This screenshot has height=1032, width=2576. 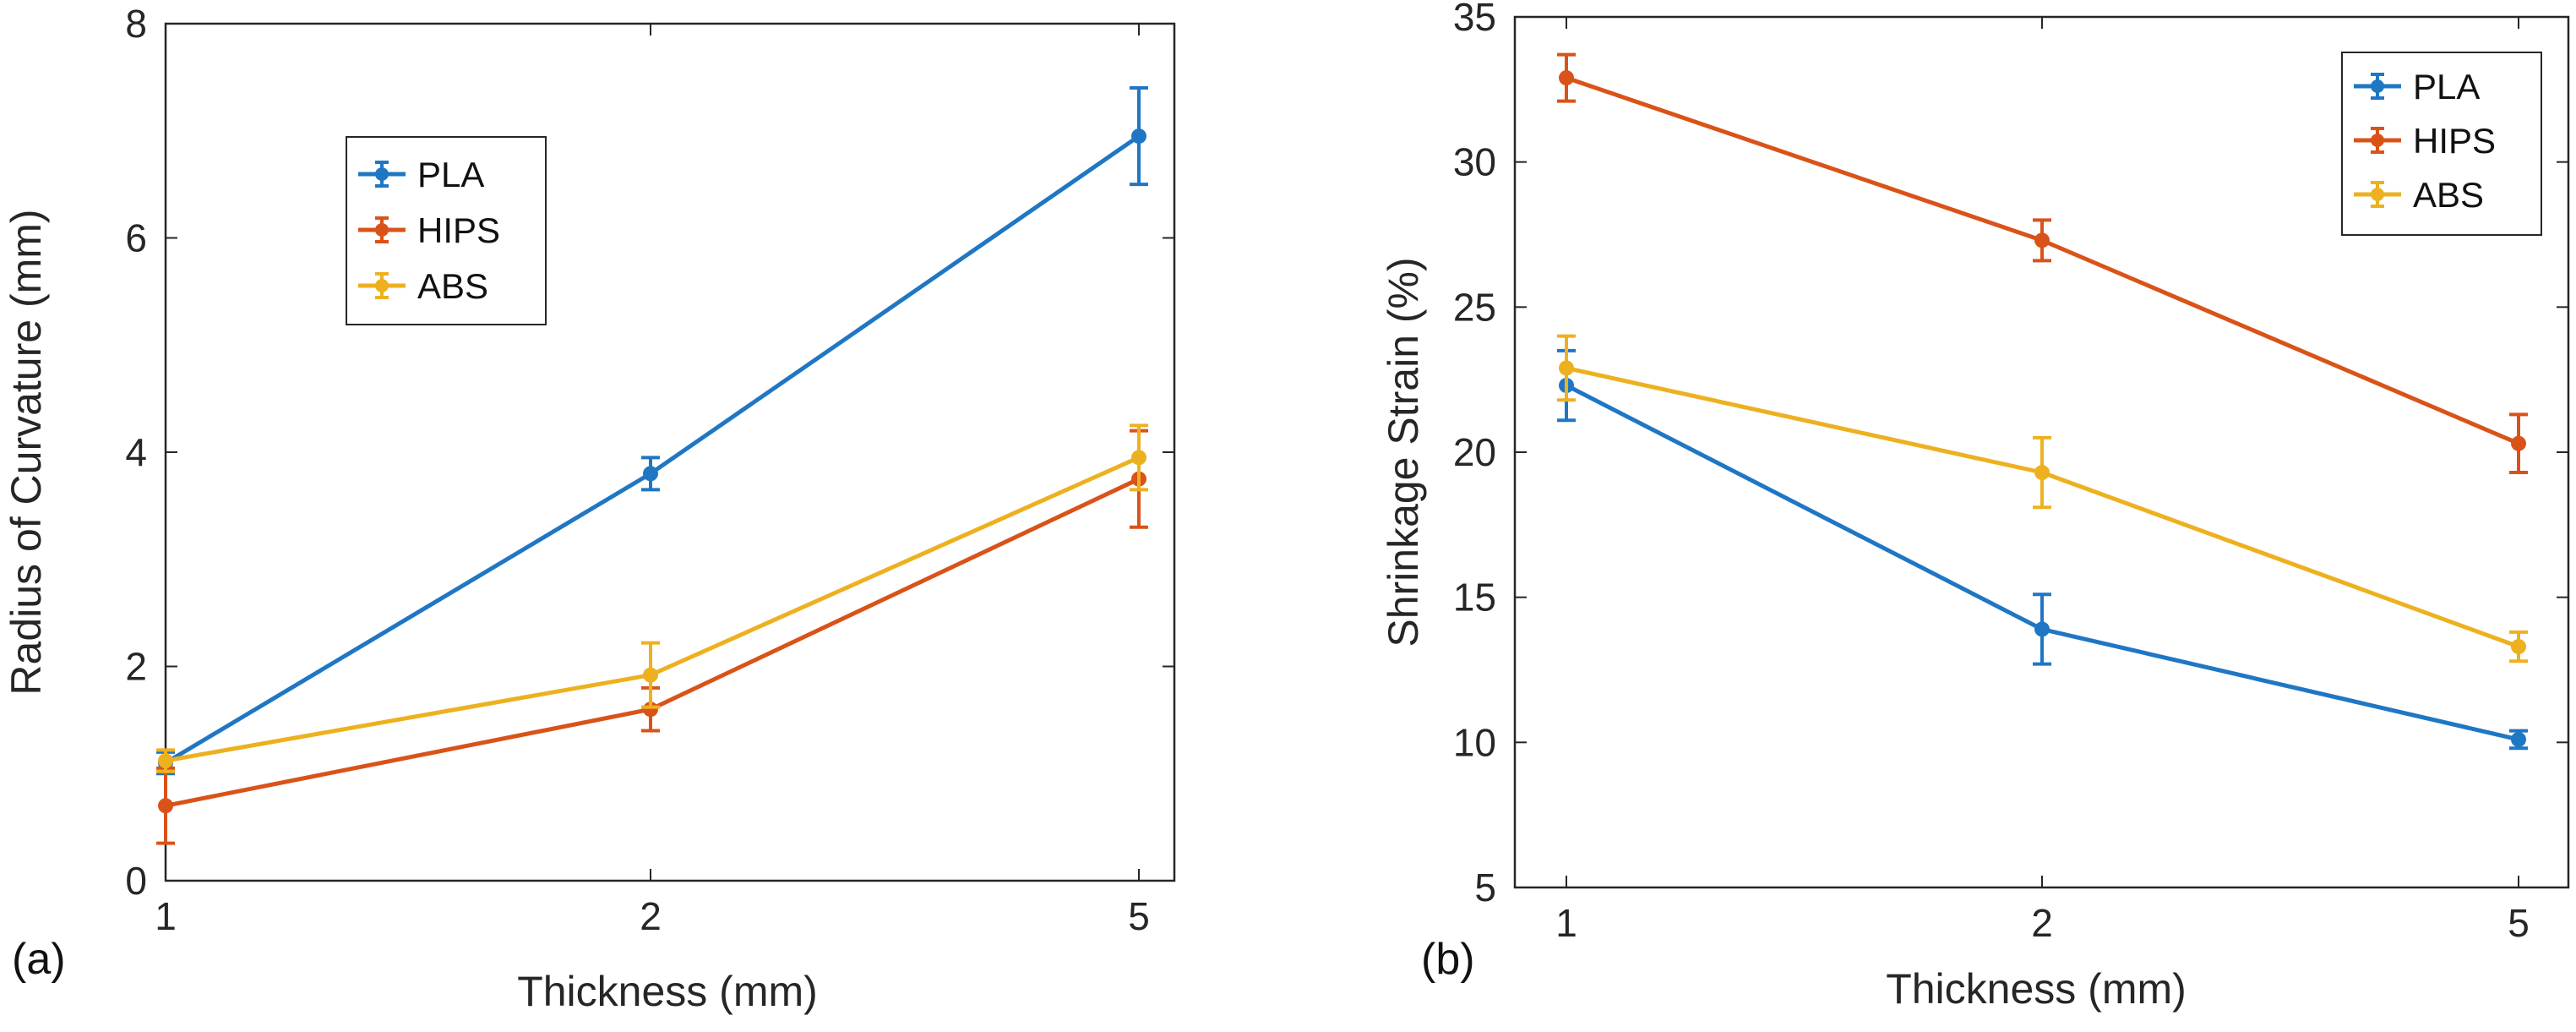 I want to click on chart-b-ylabel: Shrinkage Strain (%), so click(x=1403, y=452).